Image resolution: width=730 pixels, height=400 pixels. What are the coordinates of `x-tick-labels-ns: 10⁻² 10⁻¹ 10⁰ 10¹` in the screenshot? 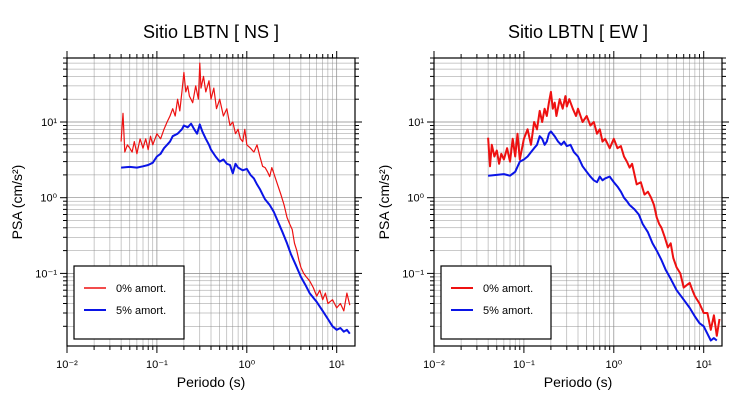 It's located at (200, 365).